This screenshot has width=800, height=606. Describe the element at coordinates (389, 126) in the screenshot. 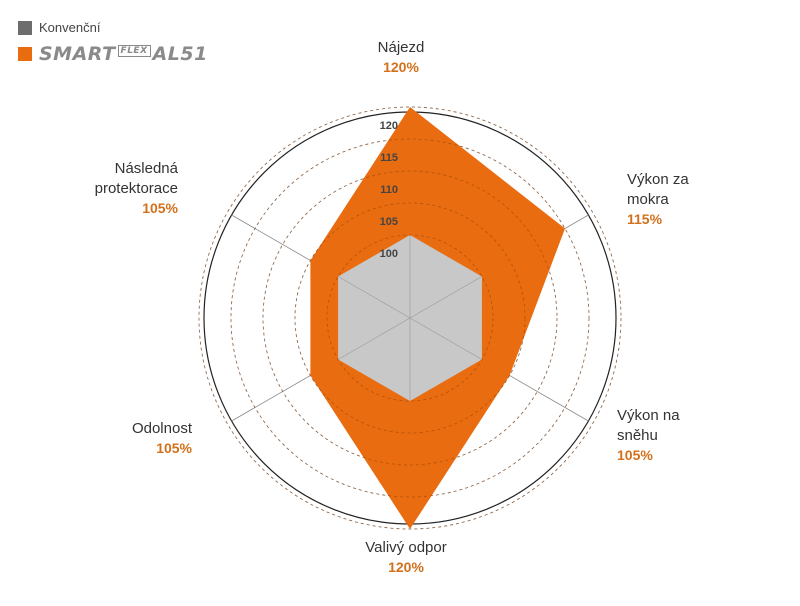

I see `r-tick-label: 120` at that location.